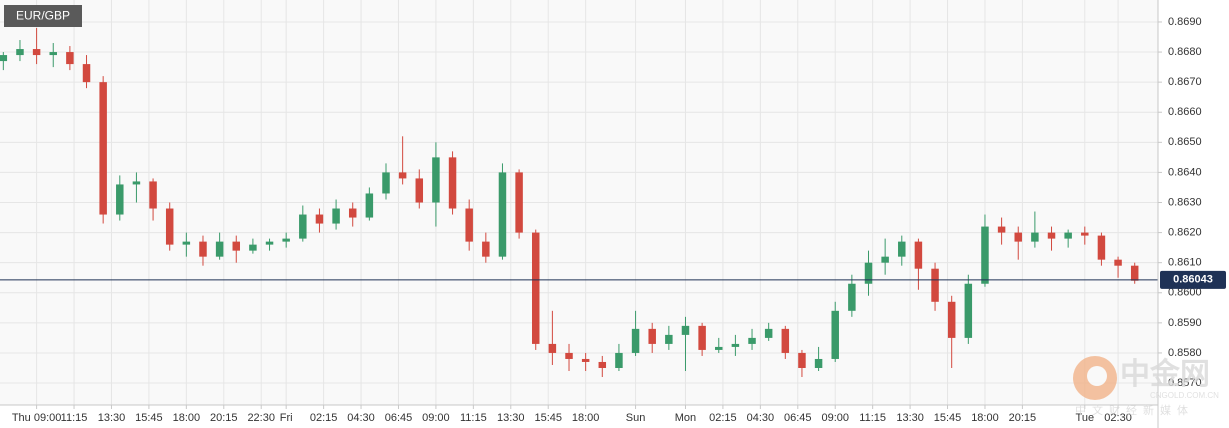 The width and height of the screenshot is (1229, 428). Describe the element at coordinates (1165, 374) in the screenshot. I see `watermark-name: 中金网` at that location.